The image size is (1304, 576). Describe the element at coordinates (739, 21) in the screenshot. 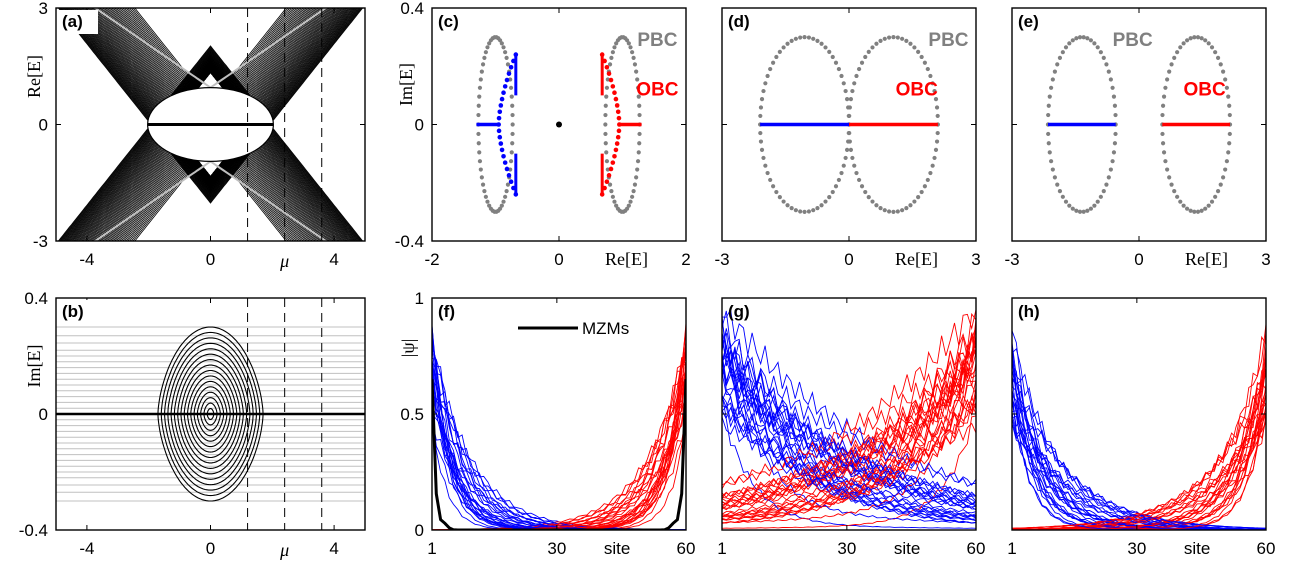

I see `panel-label: (d)` at that location.